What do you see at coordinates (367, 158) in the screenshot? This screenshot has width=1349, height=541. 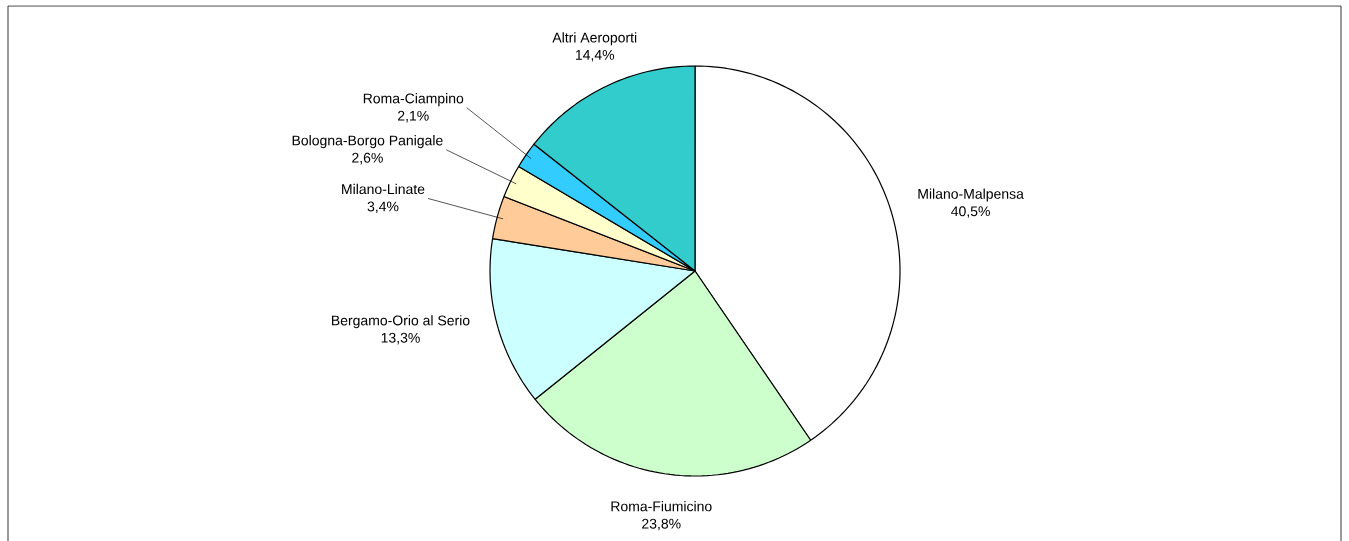 I see `data-label: 2,6%` at bounding box center [367, 158].